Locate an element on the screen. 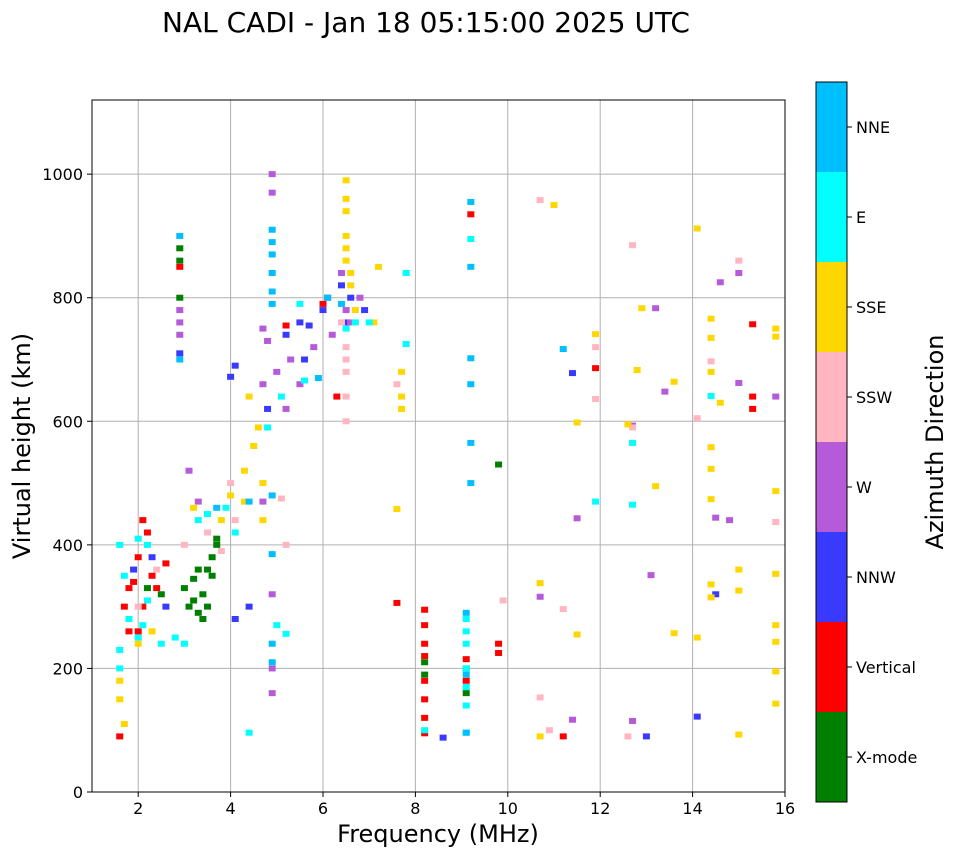 The image size is (958, 857). colorbar-segment-x-mode is located at coordinates (831, 757).